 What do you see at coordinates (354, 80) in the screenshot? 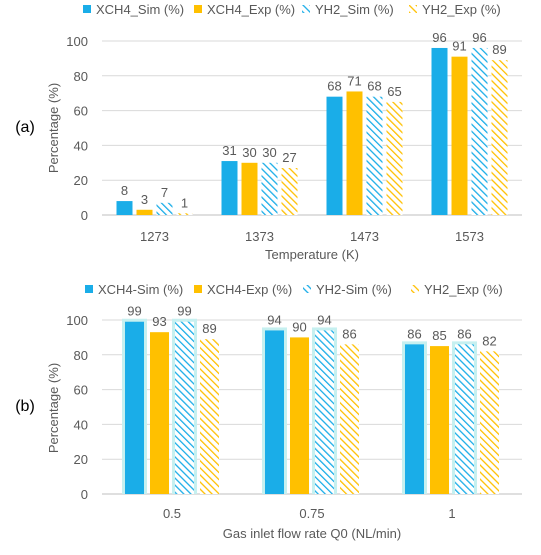
I see `data-label: 71` at bounding box center [354, 80].